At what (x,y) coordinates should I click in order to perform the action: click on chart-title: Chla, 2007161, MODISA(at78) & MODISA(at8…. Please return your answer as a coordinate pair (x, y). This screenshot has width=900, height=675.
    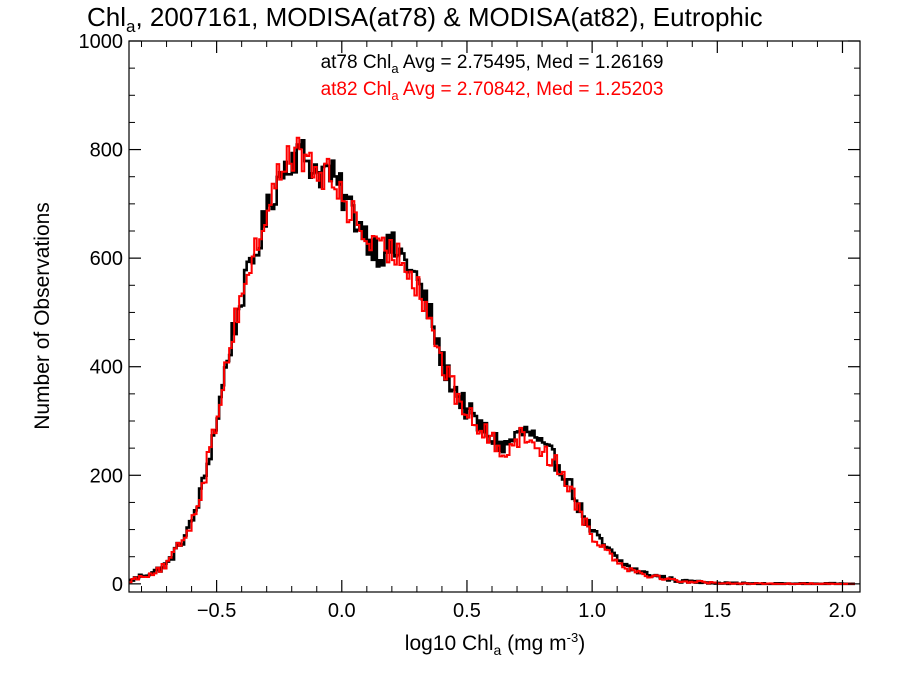
    Looking at the image, I should click on (425, 19).